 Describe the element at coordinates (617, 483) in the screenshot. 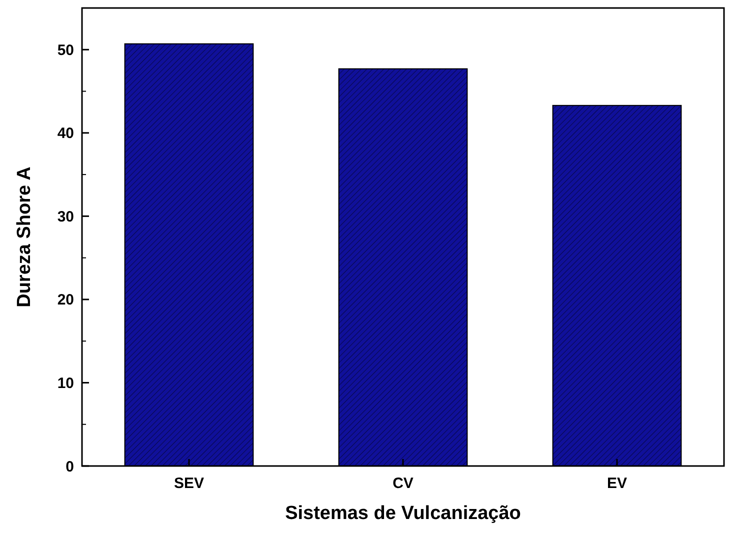

I see `x-tick-label: EV` at that location.